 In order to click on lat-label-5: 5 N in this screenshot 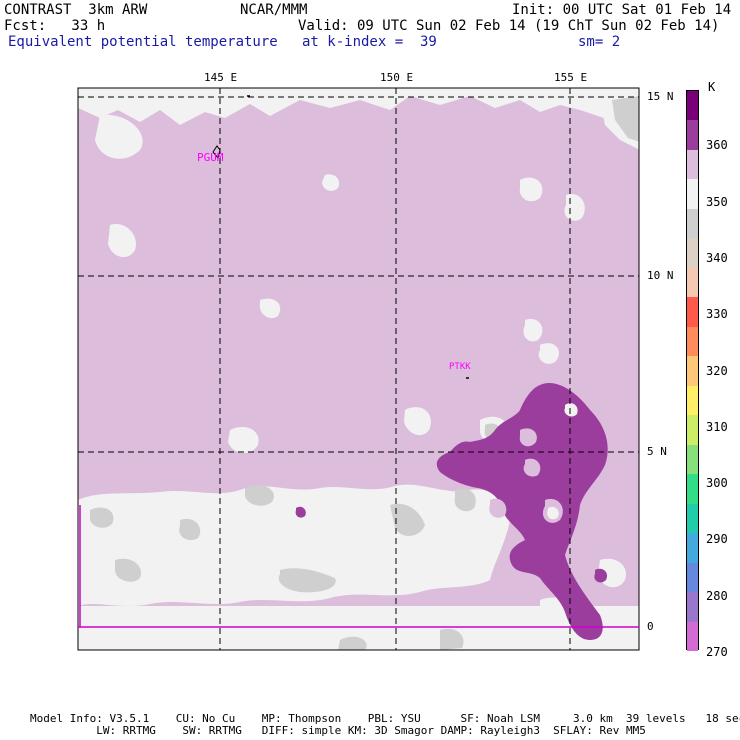, I will do `click(657, 451)`.